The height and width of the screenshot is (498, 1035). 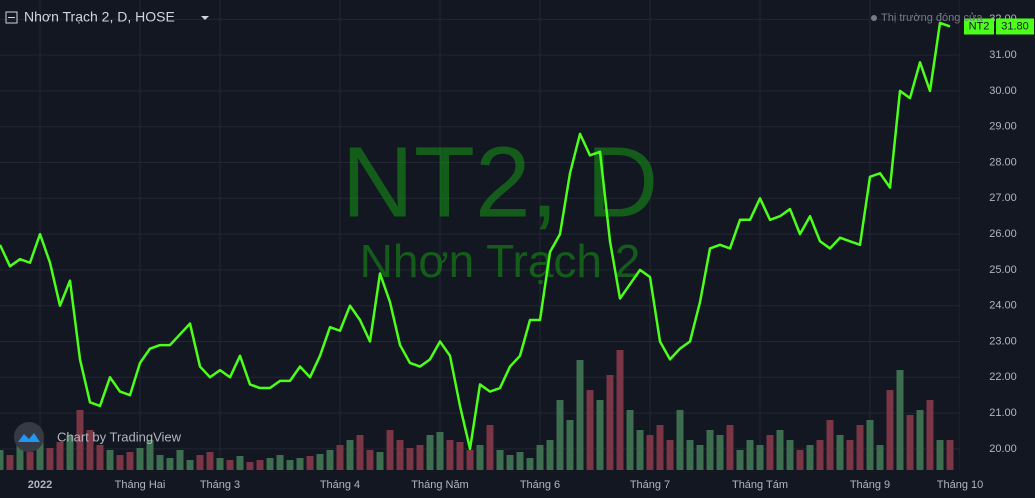 I want to click on credit-logo-mark, so click(x=29, y=437).